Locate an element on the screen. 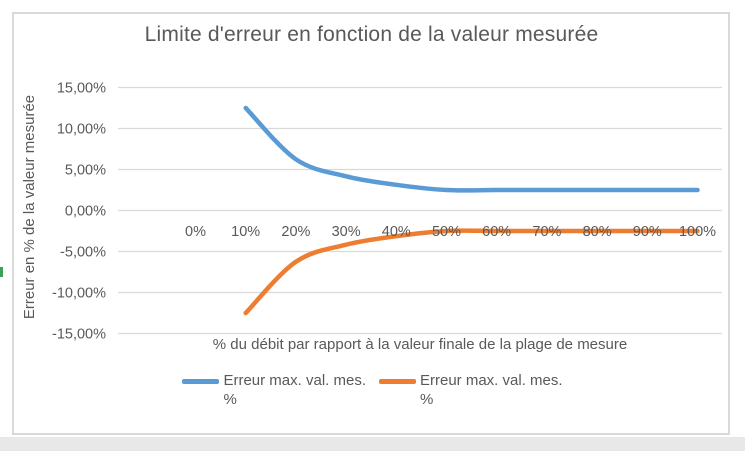 This screenshot has height=451, width=745. x-axis-tick-label: 30% is located at coordinates (346, 232).